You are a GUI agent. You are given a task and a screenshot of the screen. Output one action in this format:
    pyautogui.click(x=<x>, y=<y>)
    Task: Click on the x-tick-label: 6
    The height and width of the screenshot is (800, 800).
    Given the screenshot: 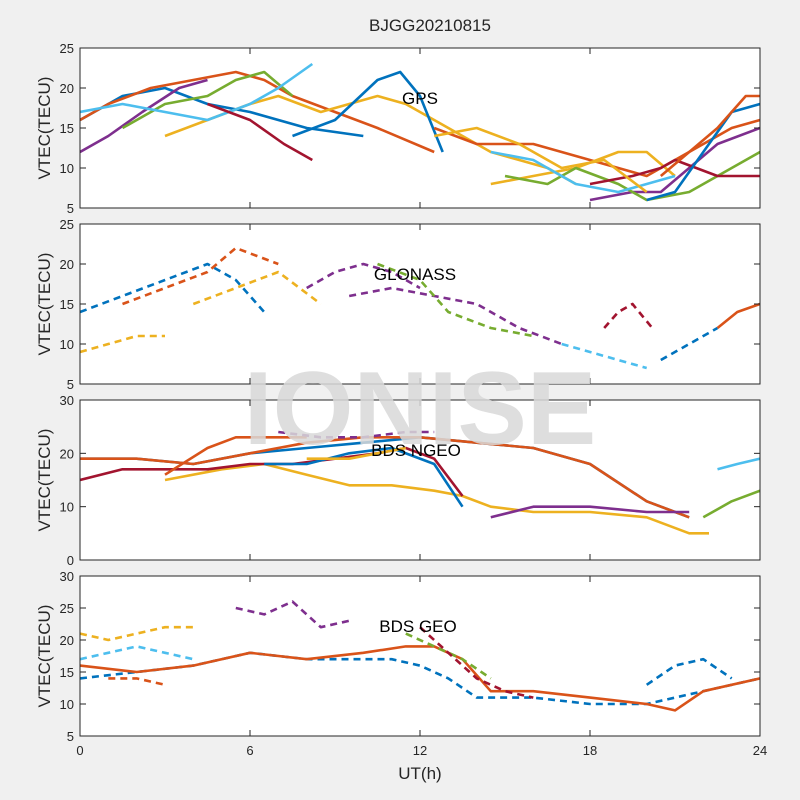 What is the action you would take?
    pyautogui.click(x=249, y=750)
    